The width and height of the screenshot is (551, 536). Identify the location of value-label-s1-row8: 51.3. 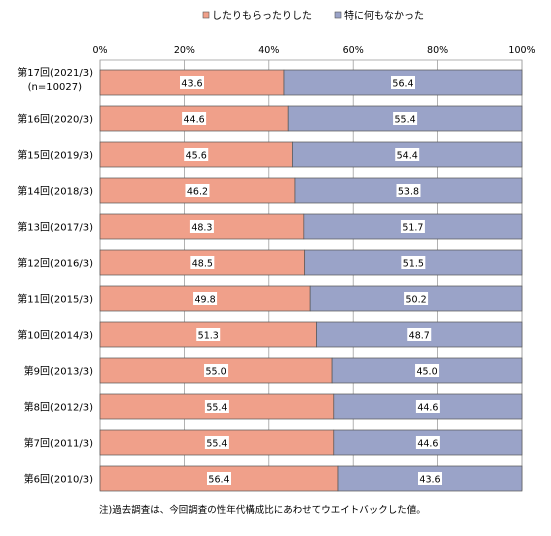
(208, 336).